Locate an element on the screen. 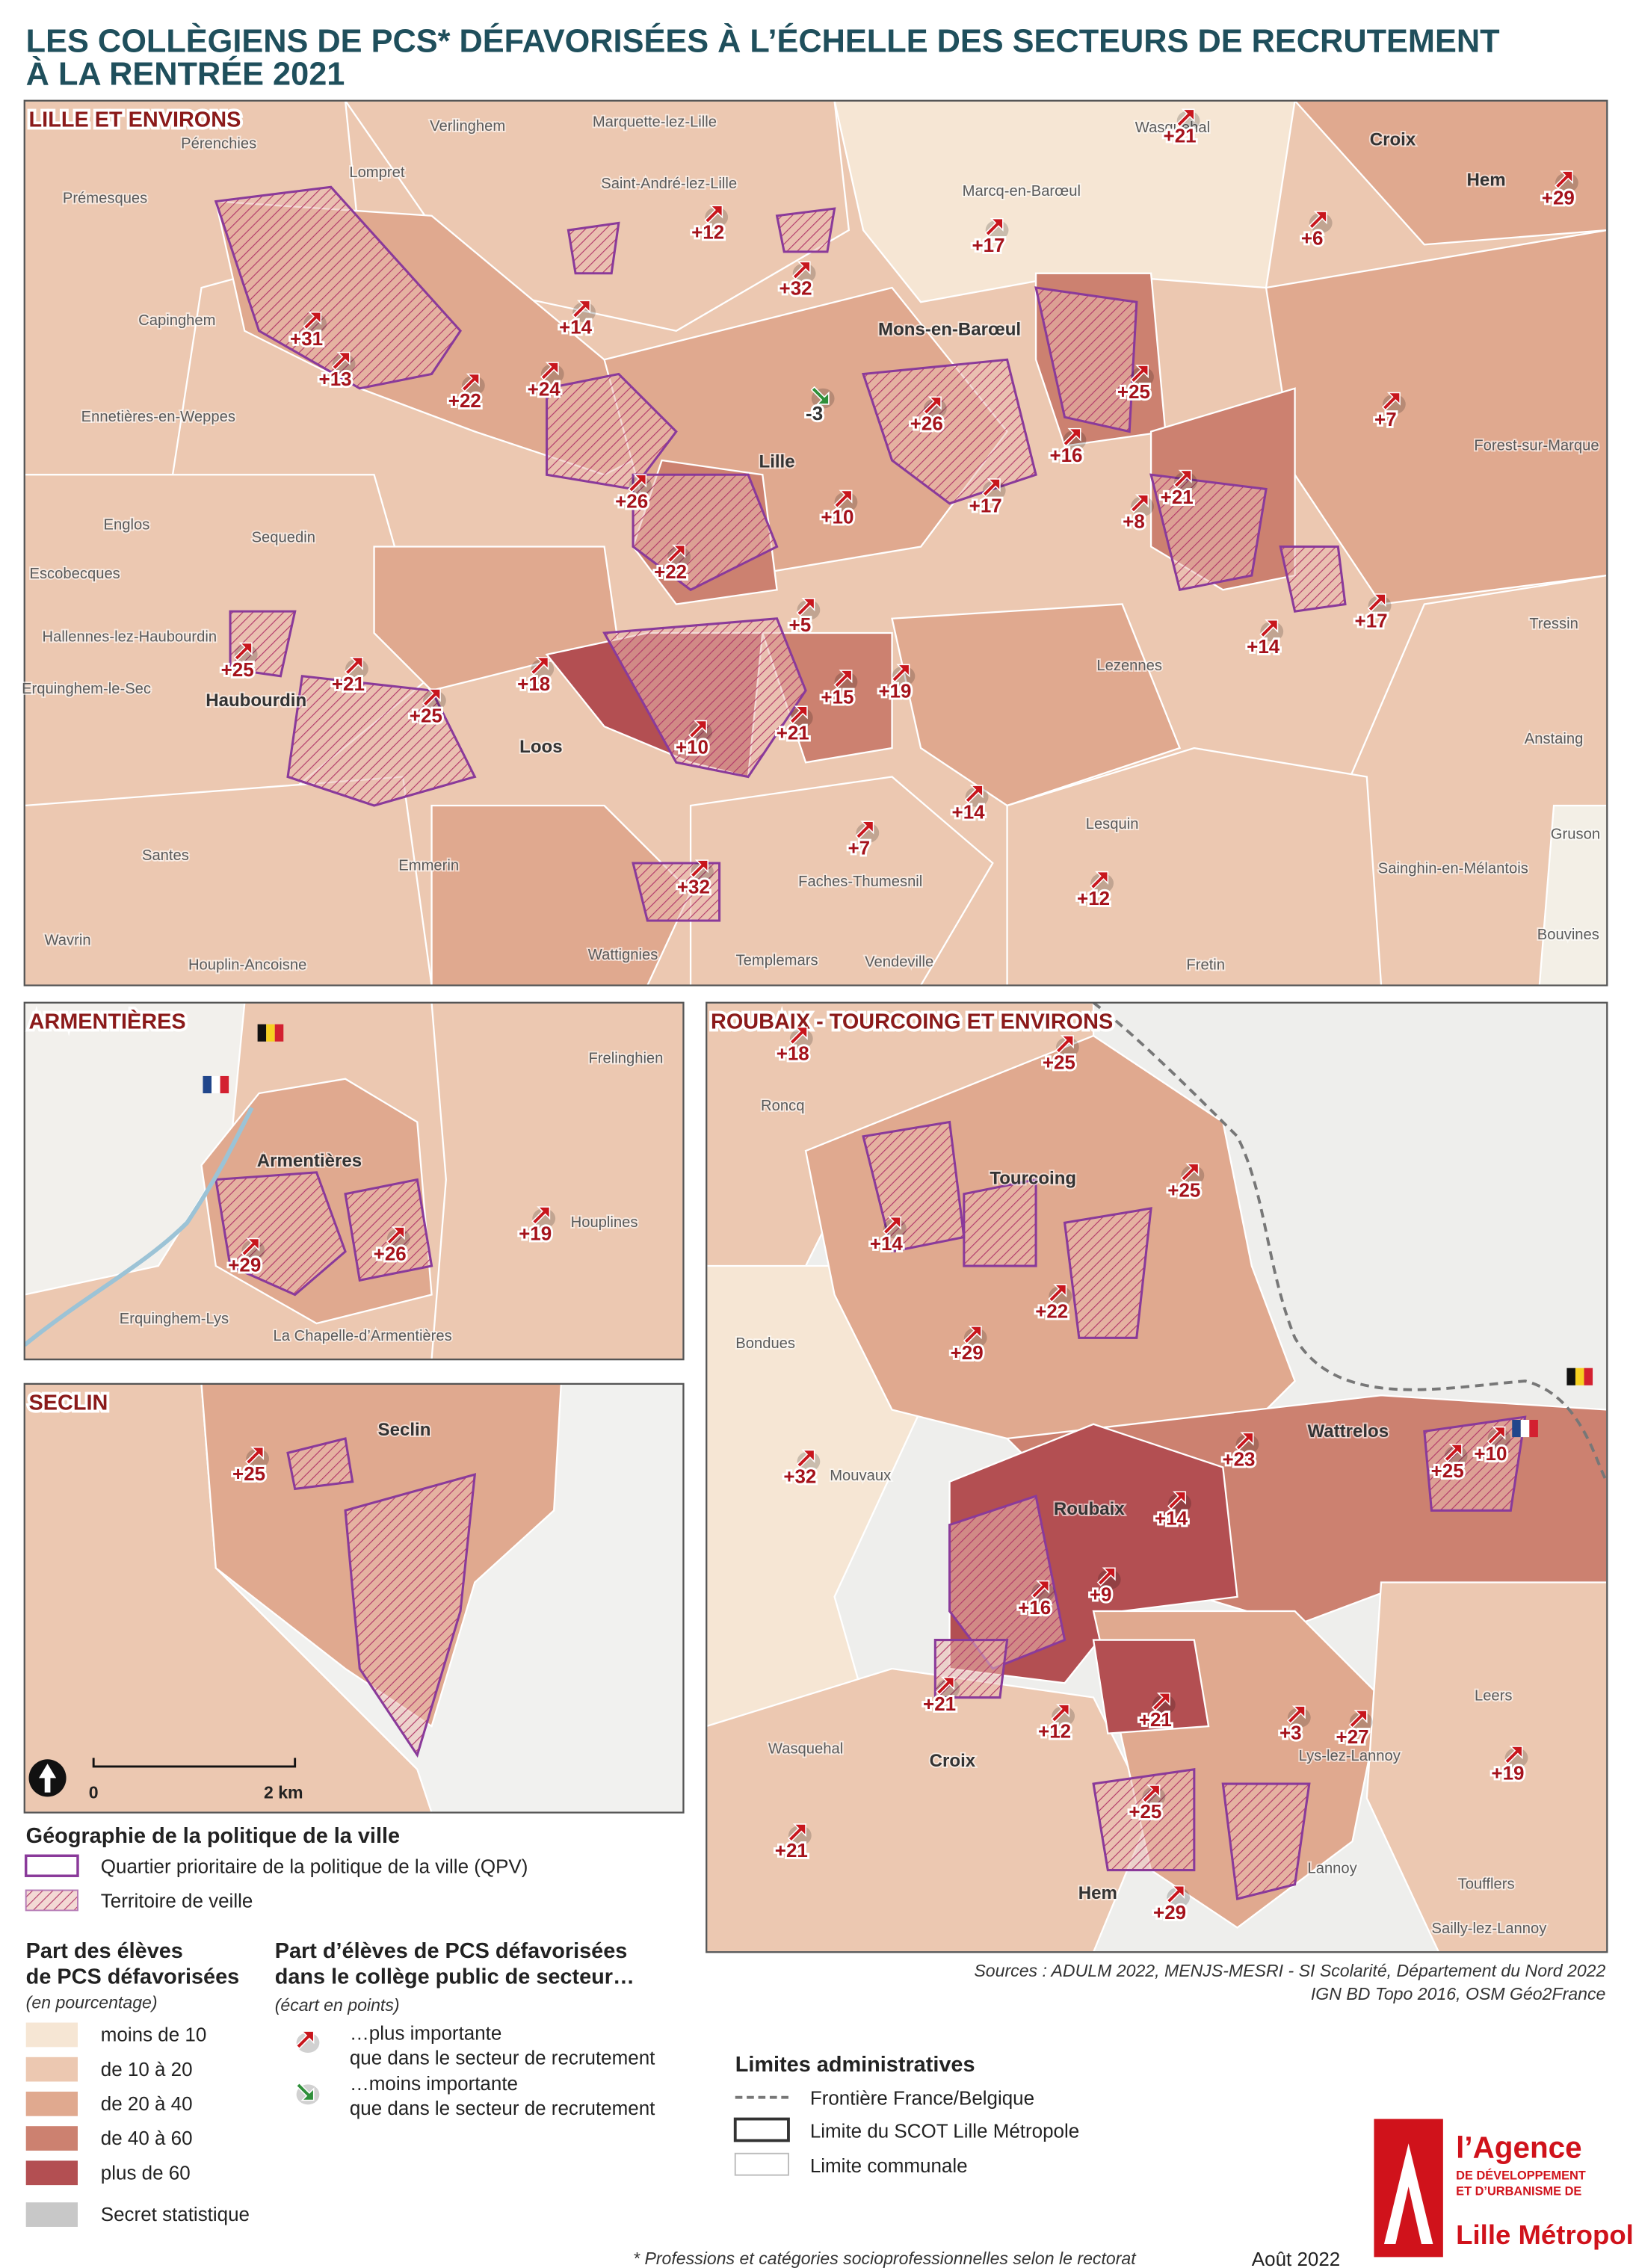 This screenshot has width=1633, height=2268. place-label: Wasquehal is located at coordinates (805, 1750).